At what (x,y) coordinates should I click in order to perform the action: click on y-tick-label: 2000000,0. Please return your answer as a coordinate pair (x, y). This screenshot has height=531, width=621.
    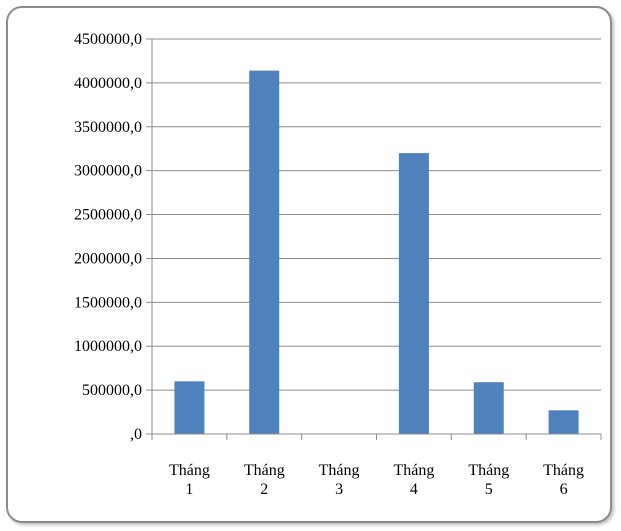
    Looking at the image, I should click on (108, 258).